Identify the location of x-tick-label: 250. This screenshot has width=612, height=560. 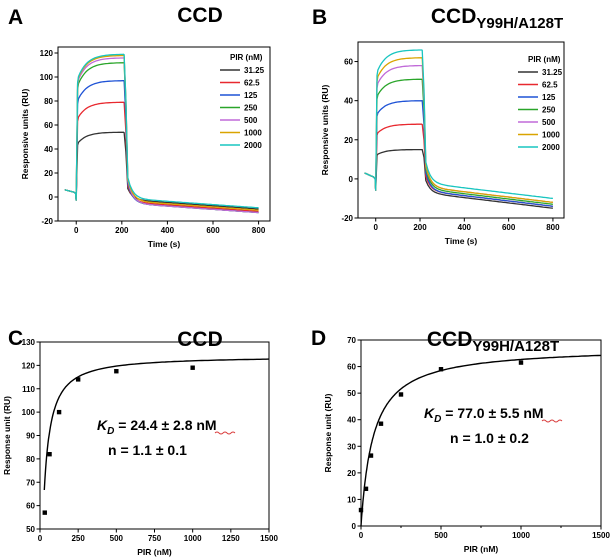
(78, 538).